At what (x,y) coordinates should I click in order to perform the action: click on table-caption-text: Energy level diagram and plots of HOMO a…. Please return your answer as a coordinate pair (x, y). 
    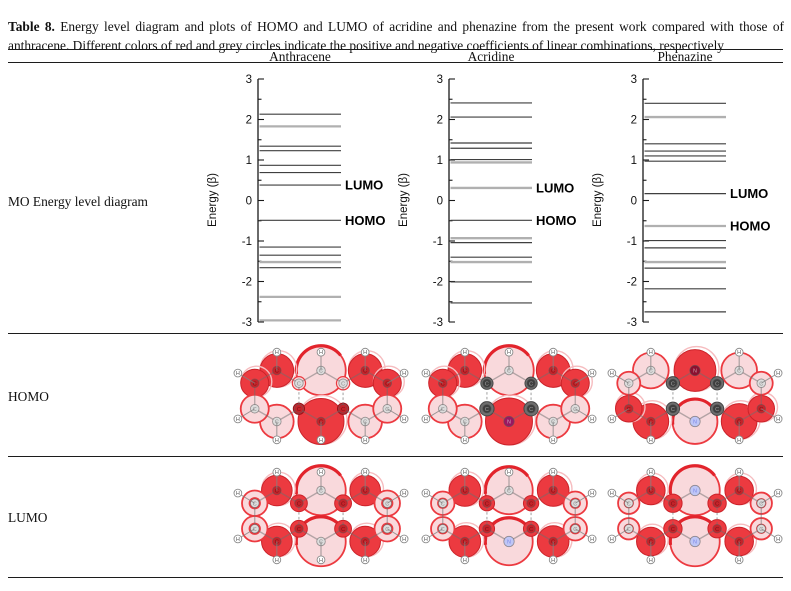
    Looking at the image, I should click on (396, 36).